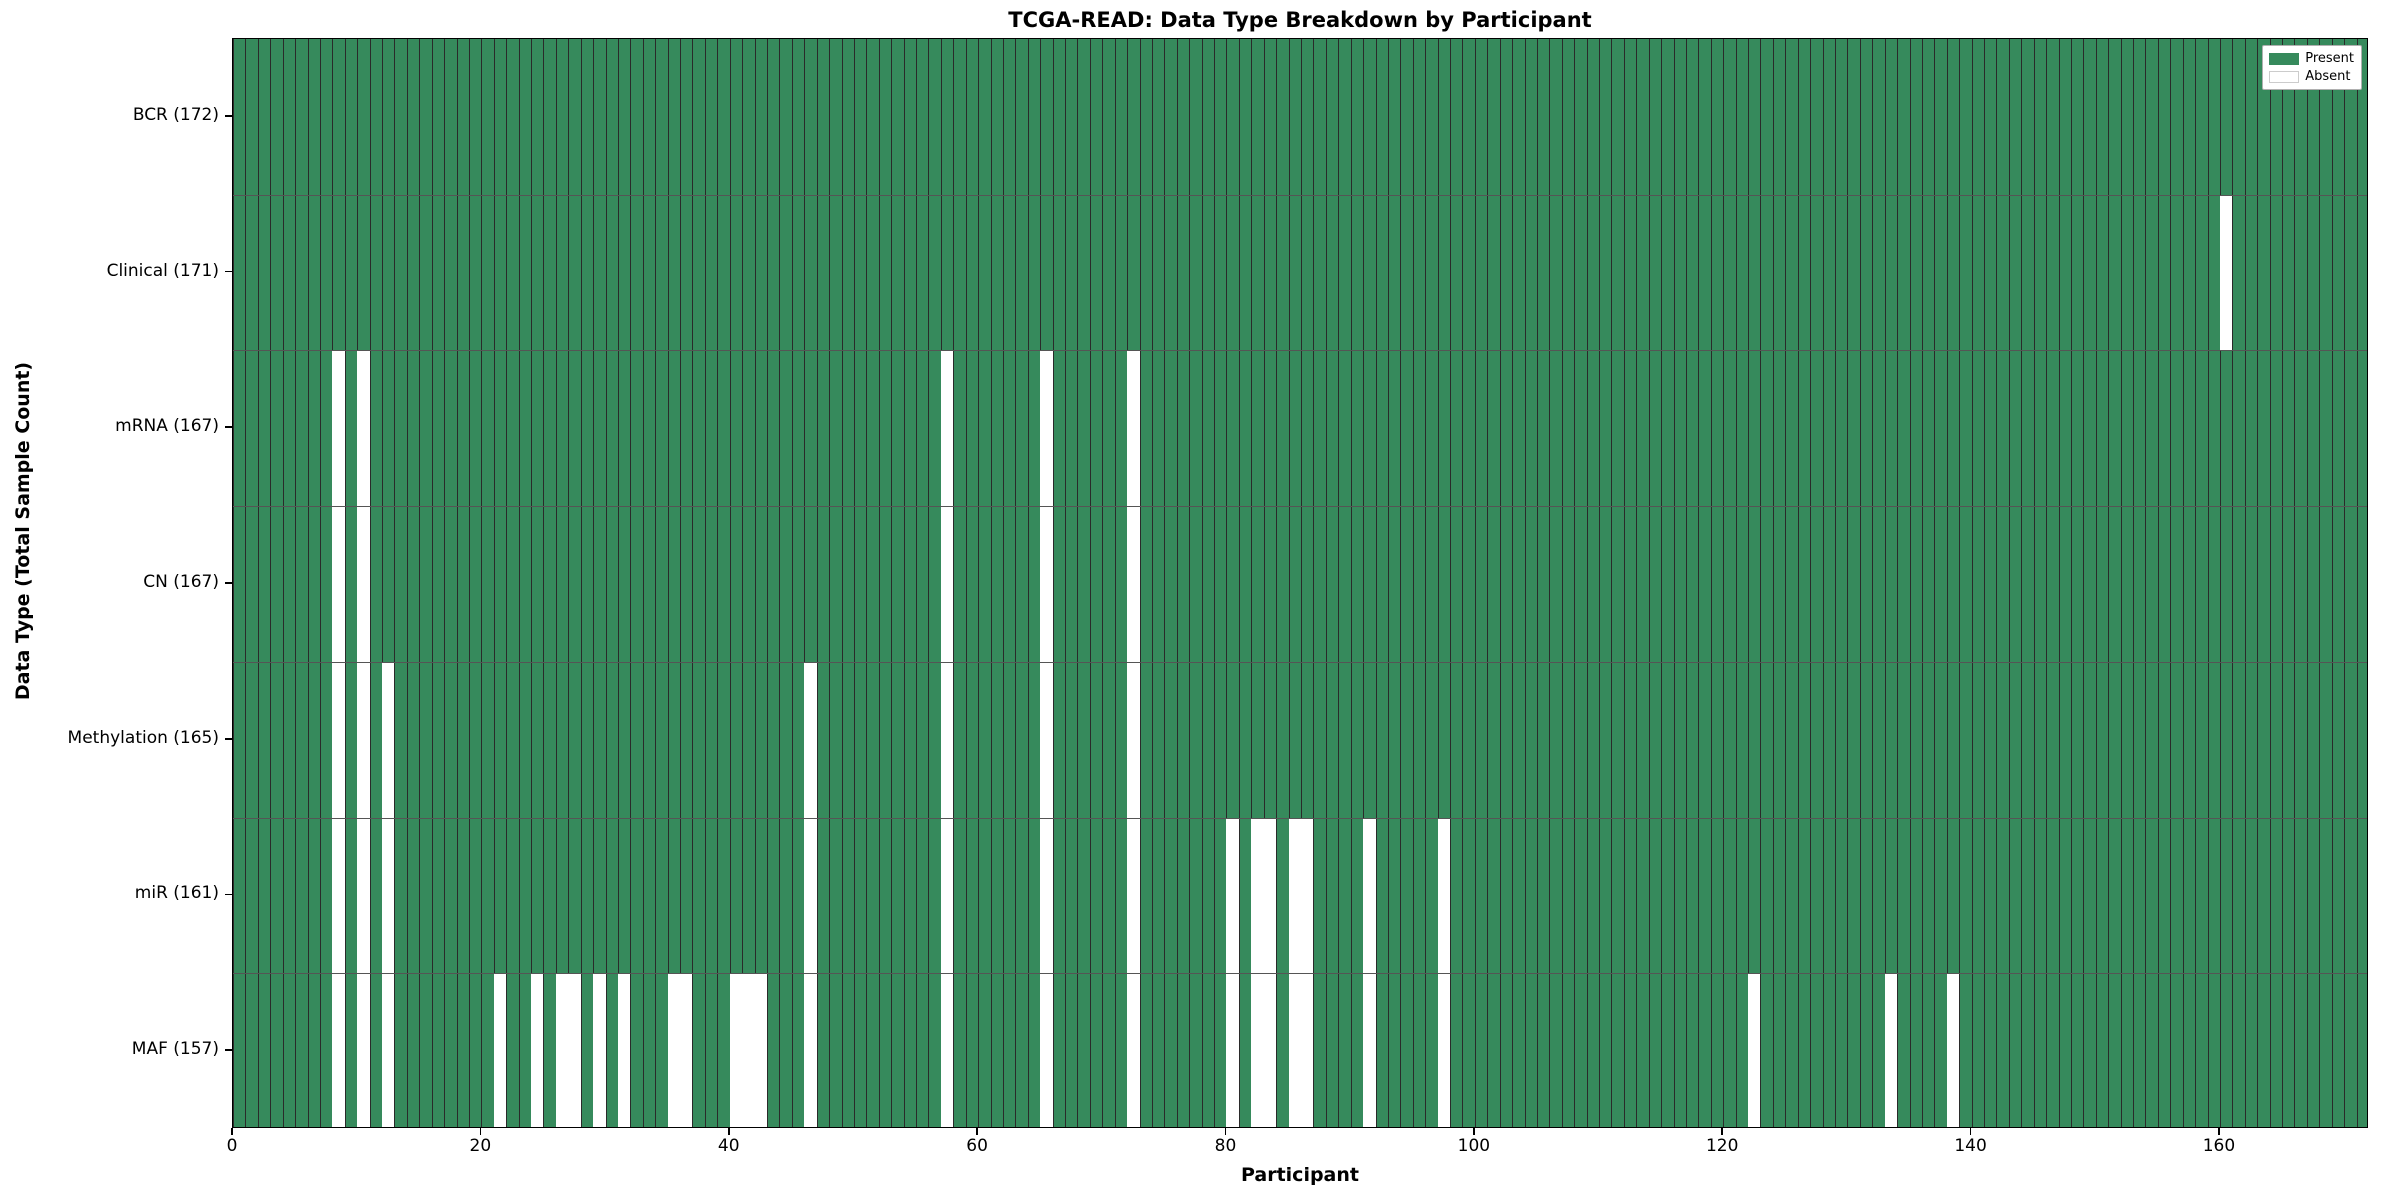 This screenshot has width=2400, height=1200. Describe the element at coordinates (1300, 351) in the screenshot. I see `heatmap-row-separator` at that location.